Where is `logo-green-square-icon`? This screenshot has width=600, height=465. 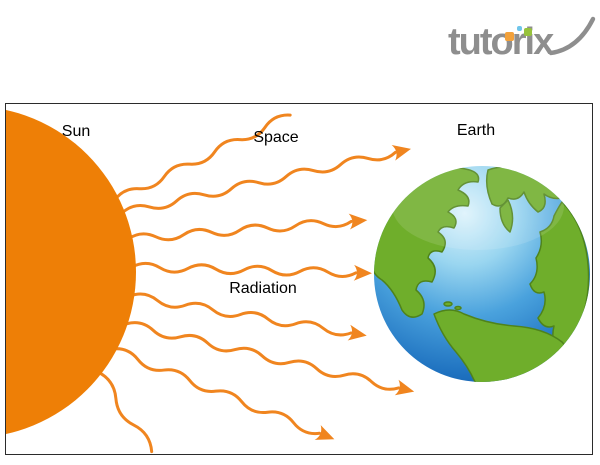
logo-green-square-icon is located at coordinates (528, 32).